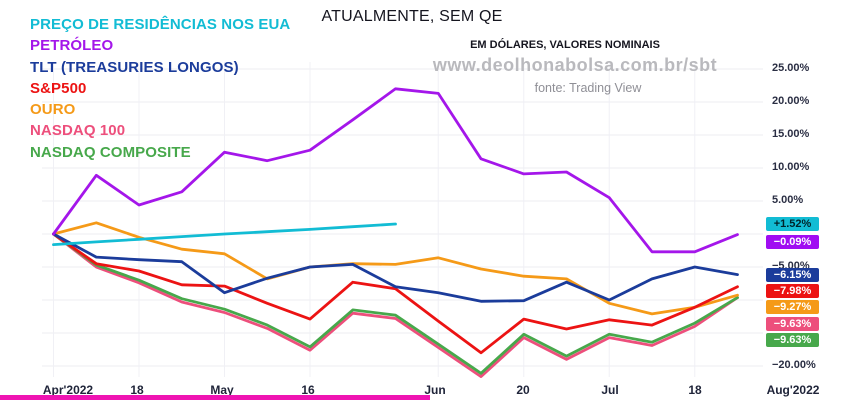  What do you see at coordinates (794, 365) in the screenshot?
I see `y-axis-label: −20.00%` at bounding box center [794, 365].